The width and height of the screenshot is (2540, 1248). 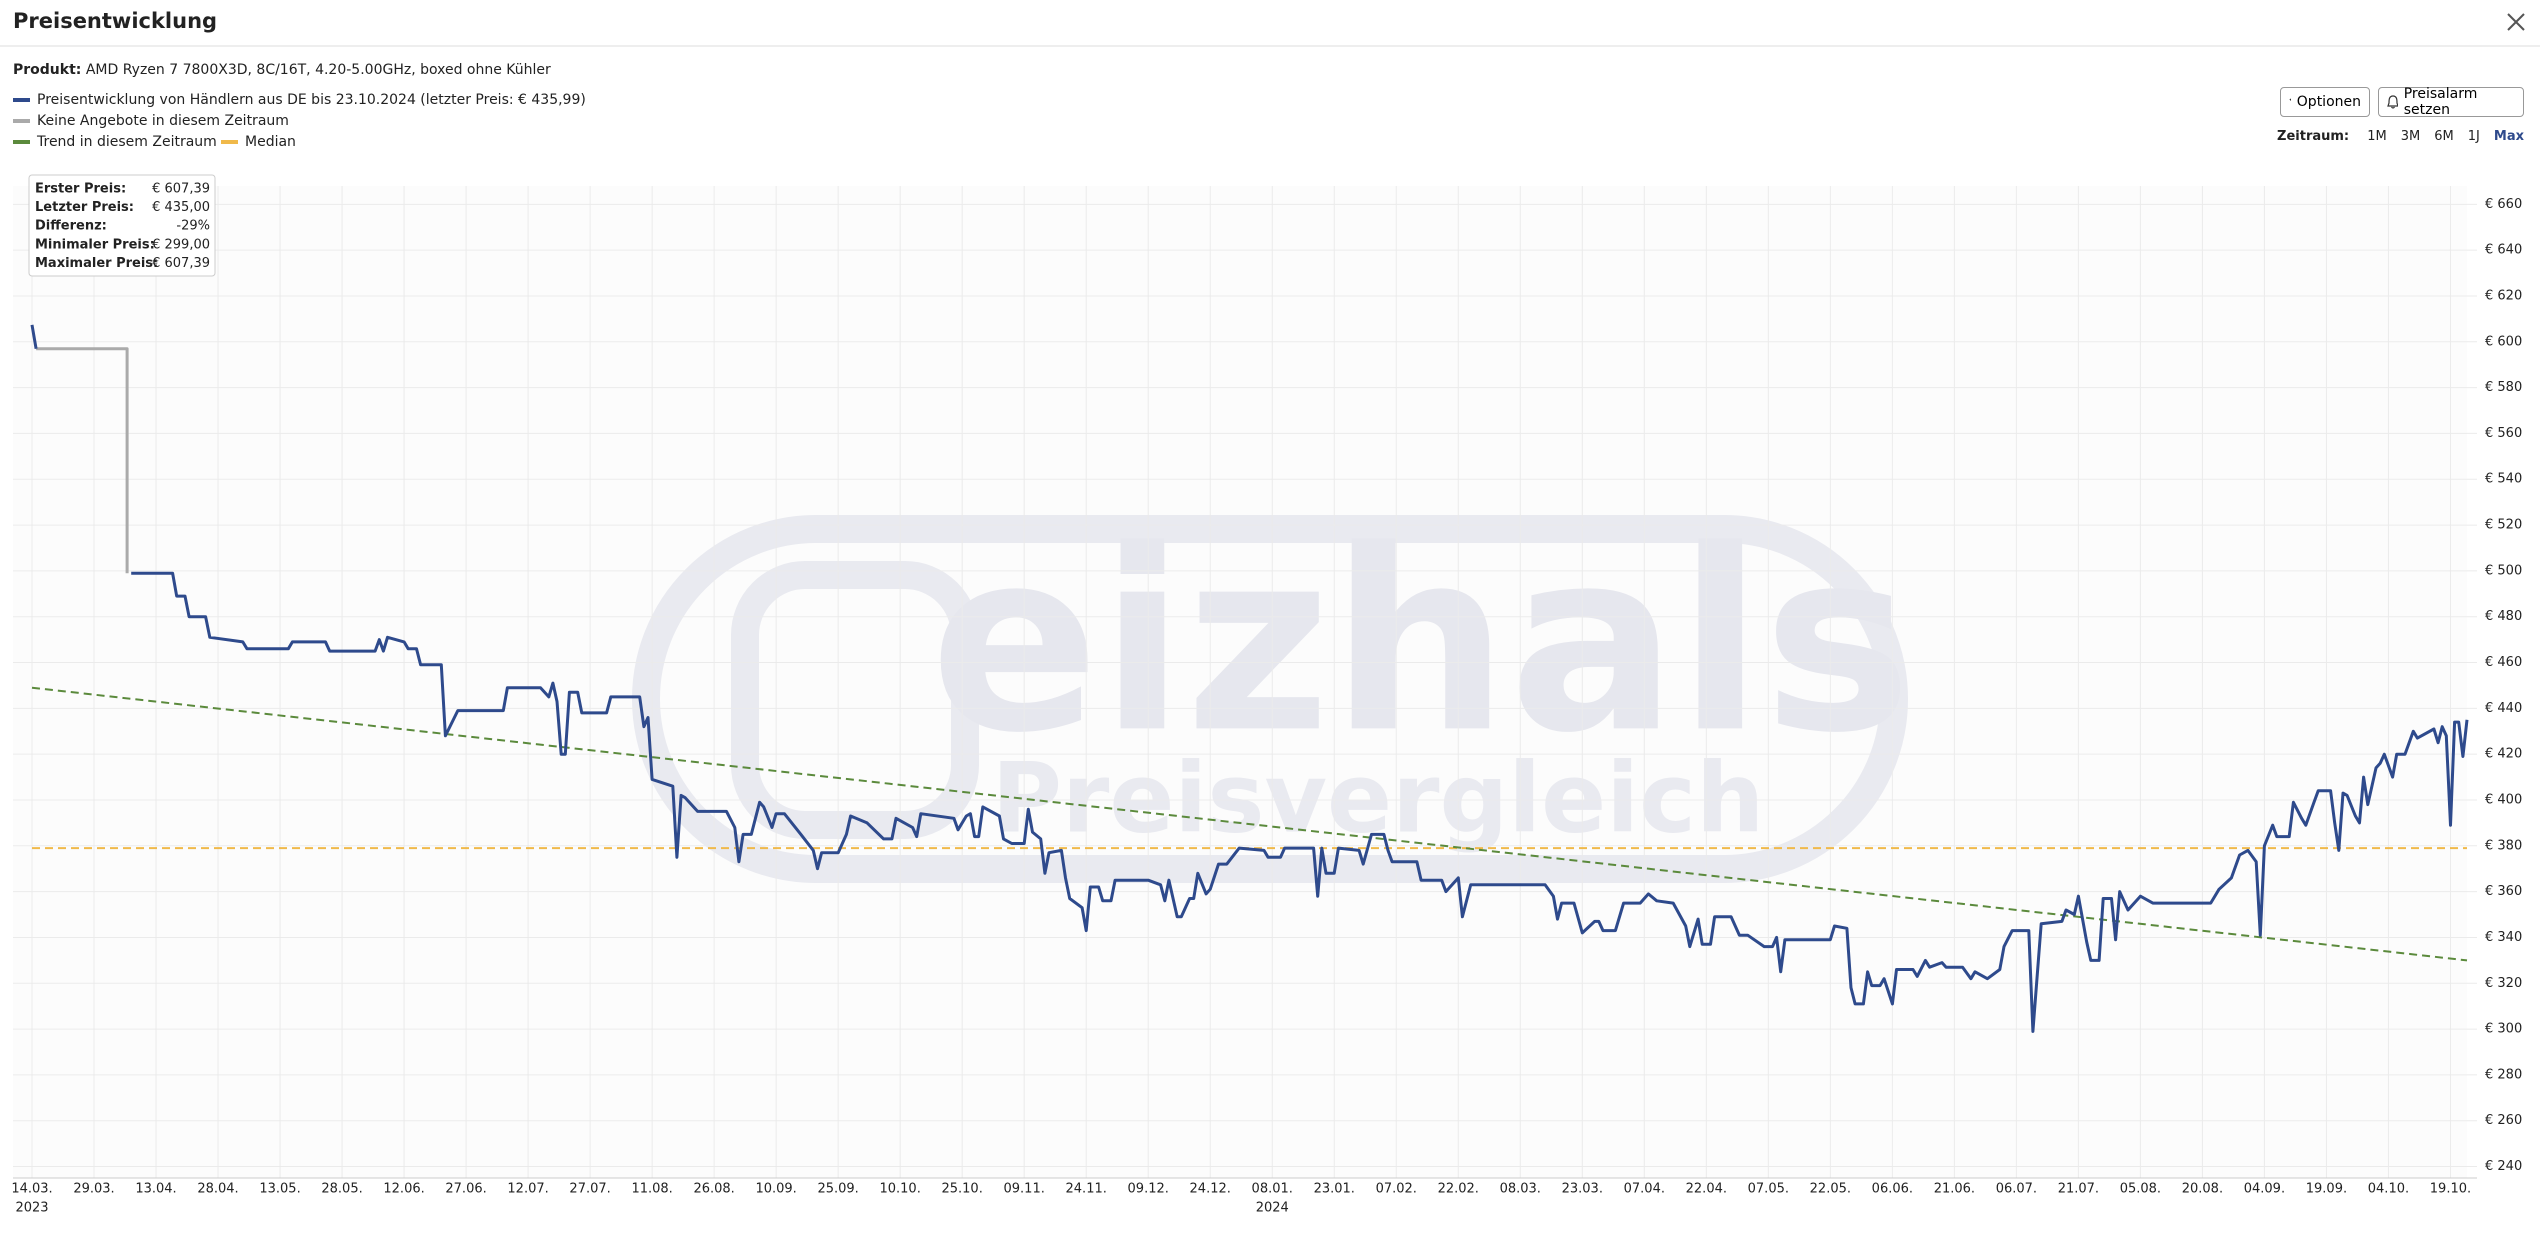 I want to click on x-tick-label: 07.05., so click(x=1768, y=1189).